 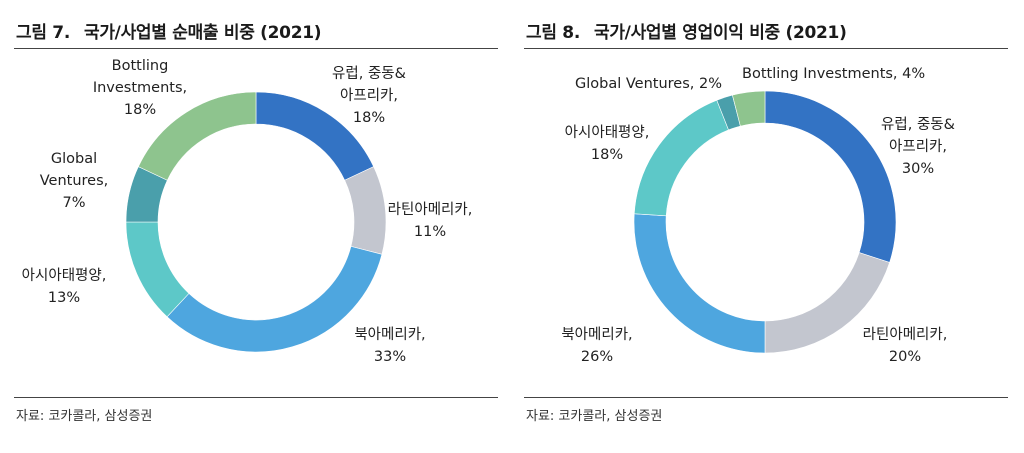 What do you see at coordinates (905, 357) in the screenshot?
I see `data-label-line: 20%` at bounding box center [905, 357].